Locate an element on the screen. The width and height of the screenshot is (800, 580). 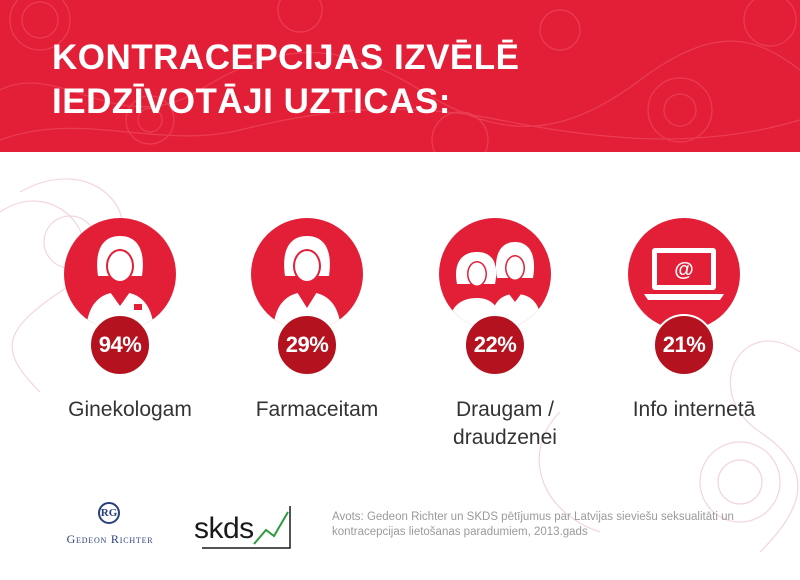
chart-item: 22% Draugam / draudzenei is located at coordinates (495, 333).